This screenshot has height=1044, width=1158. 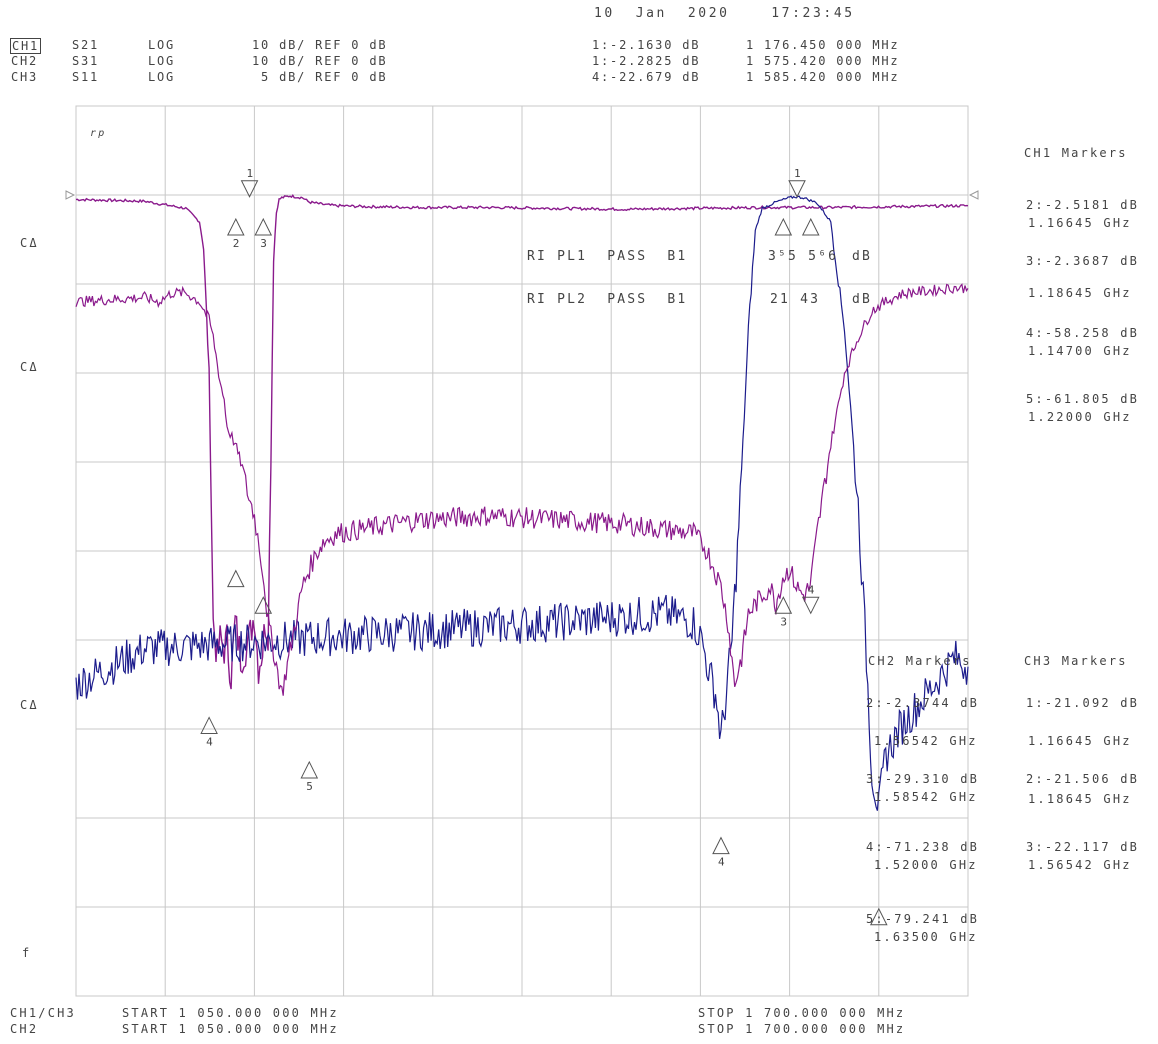 I want to click on ch1-marker-3-icon: 3, so click(x=263, y=233).